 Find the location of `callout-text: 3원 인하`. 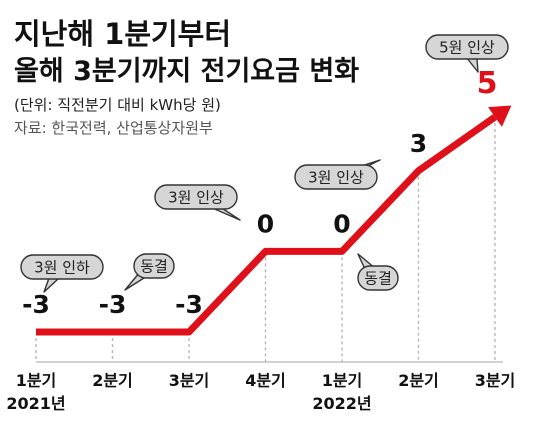

callout-text: 3원 인하 is located at coordinates (62, 268).